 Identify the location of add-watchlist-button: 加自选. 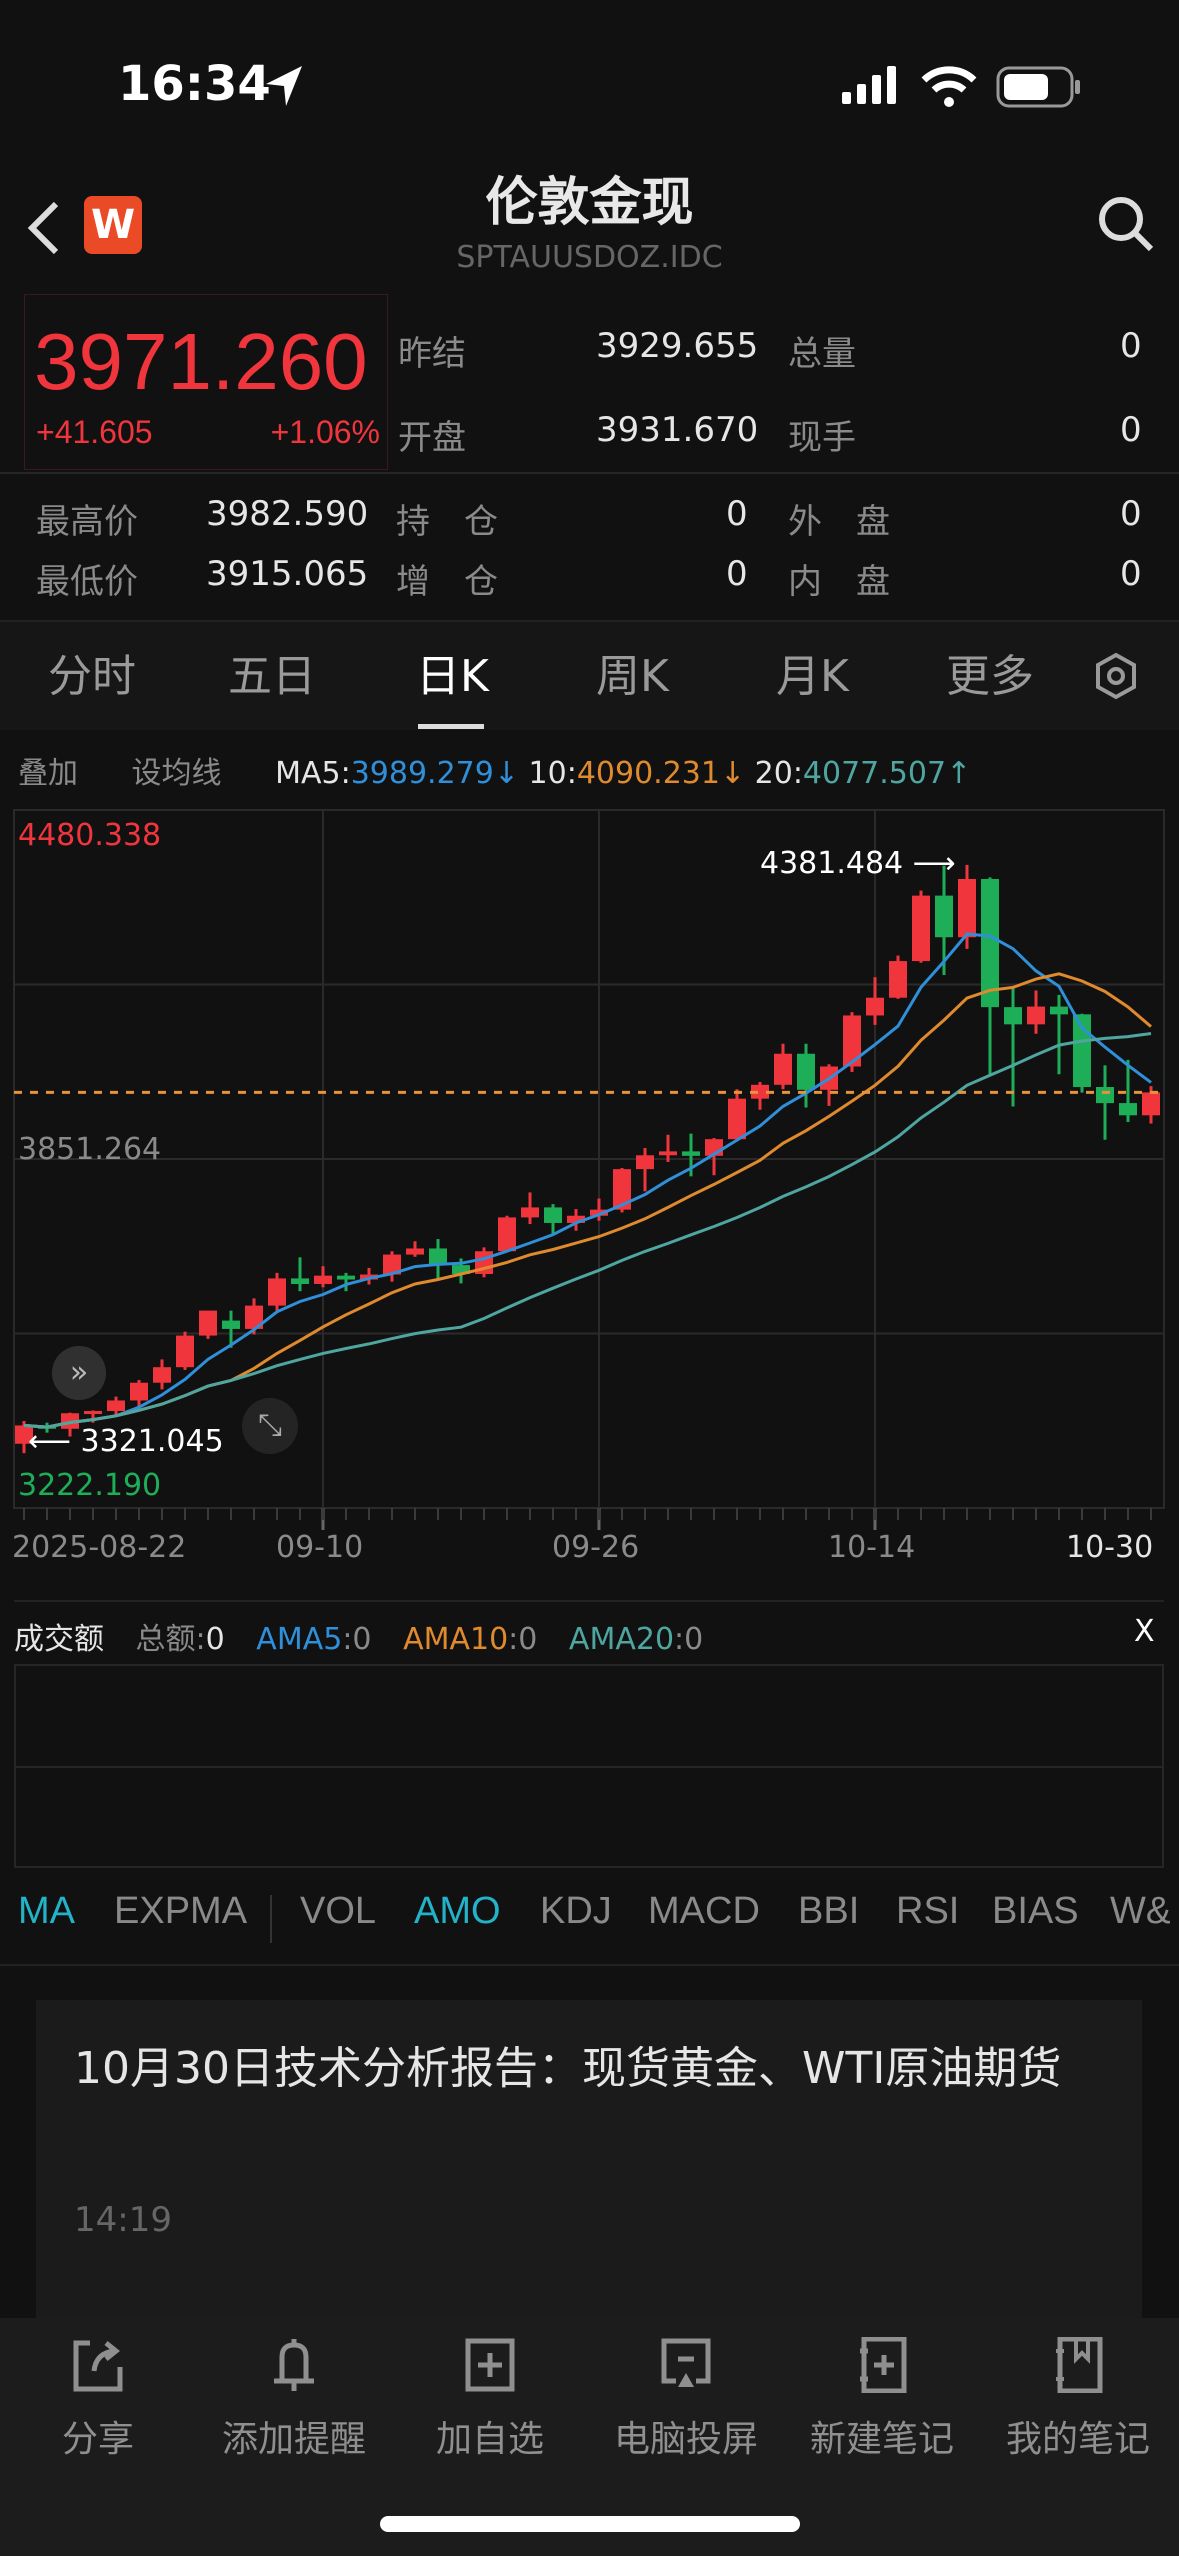
(490, 2396).